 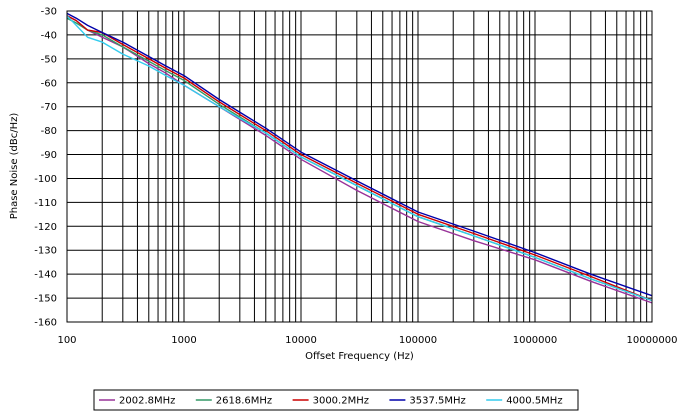 What do you see at coordinates (183, 340) in the screenshot?
I see `x-tick-label: 1000` at bounding box center [183, 340].